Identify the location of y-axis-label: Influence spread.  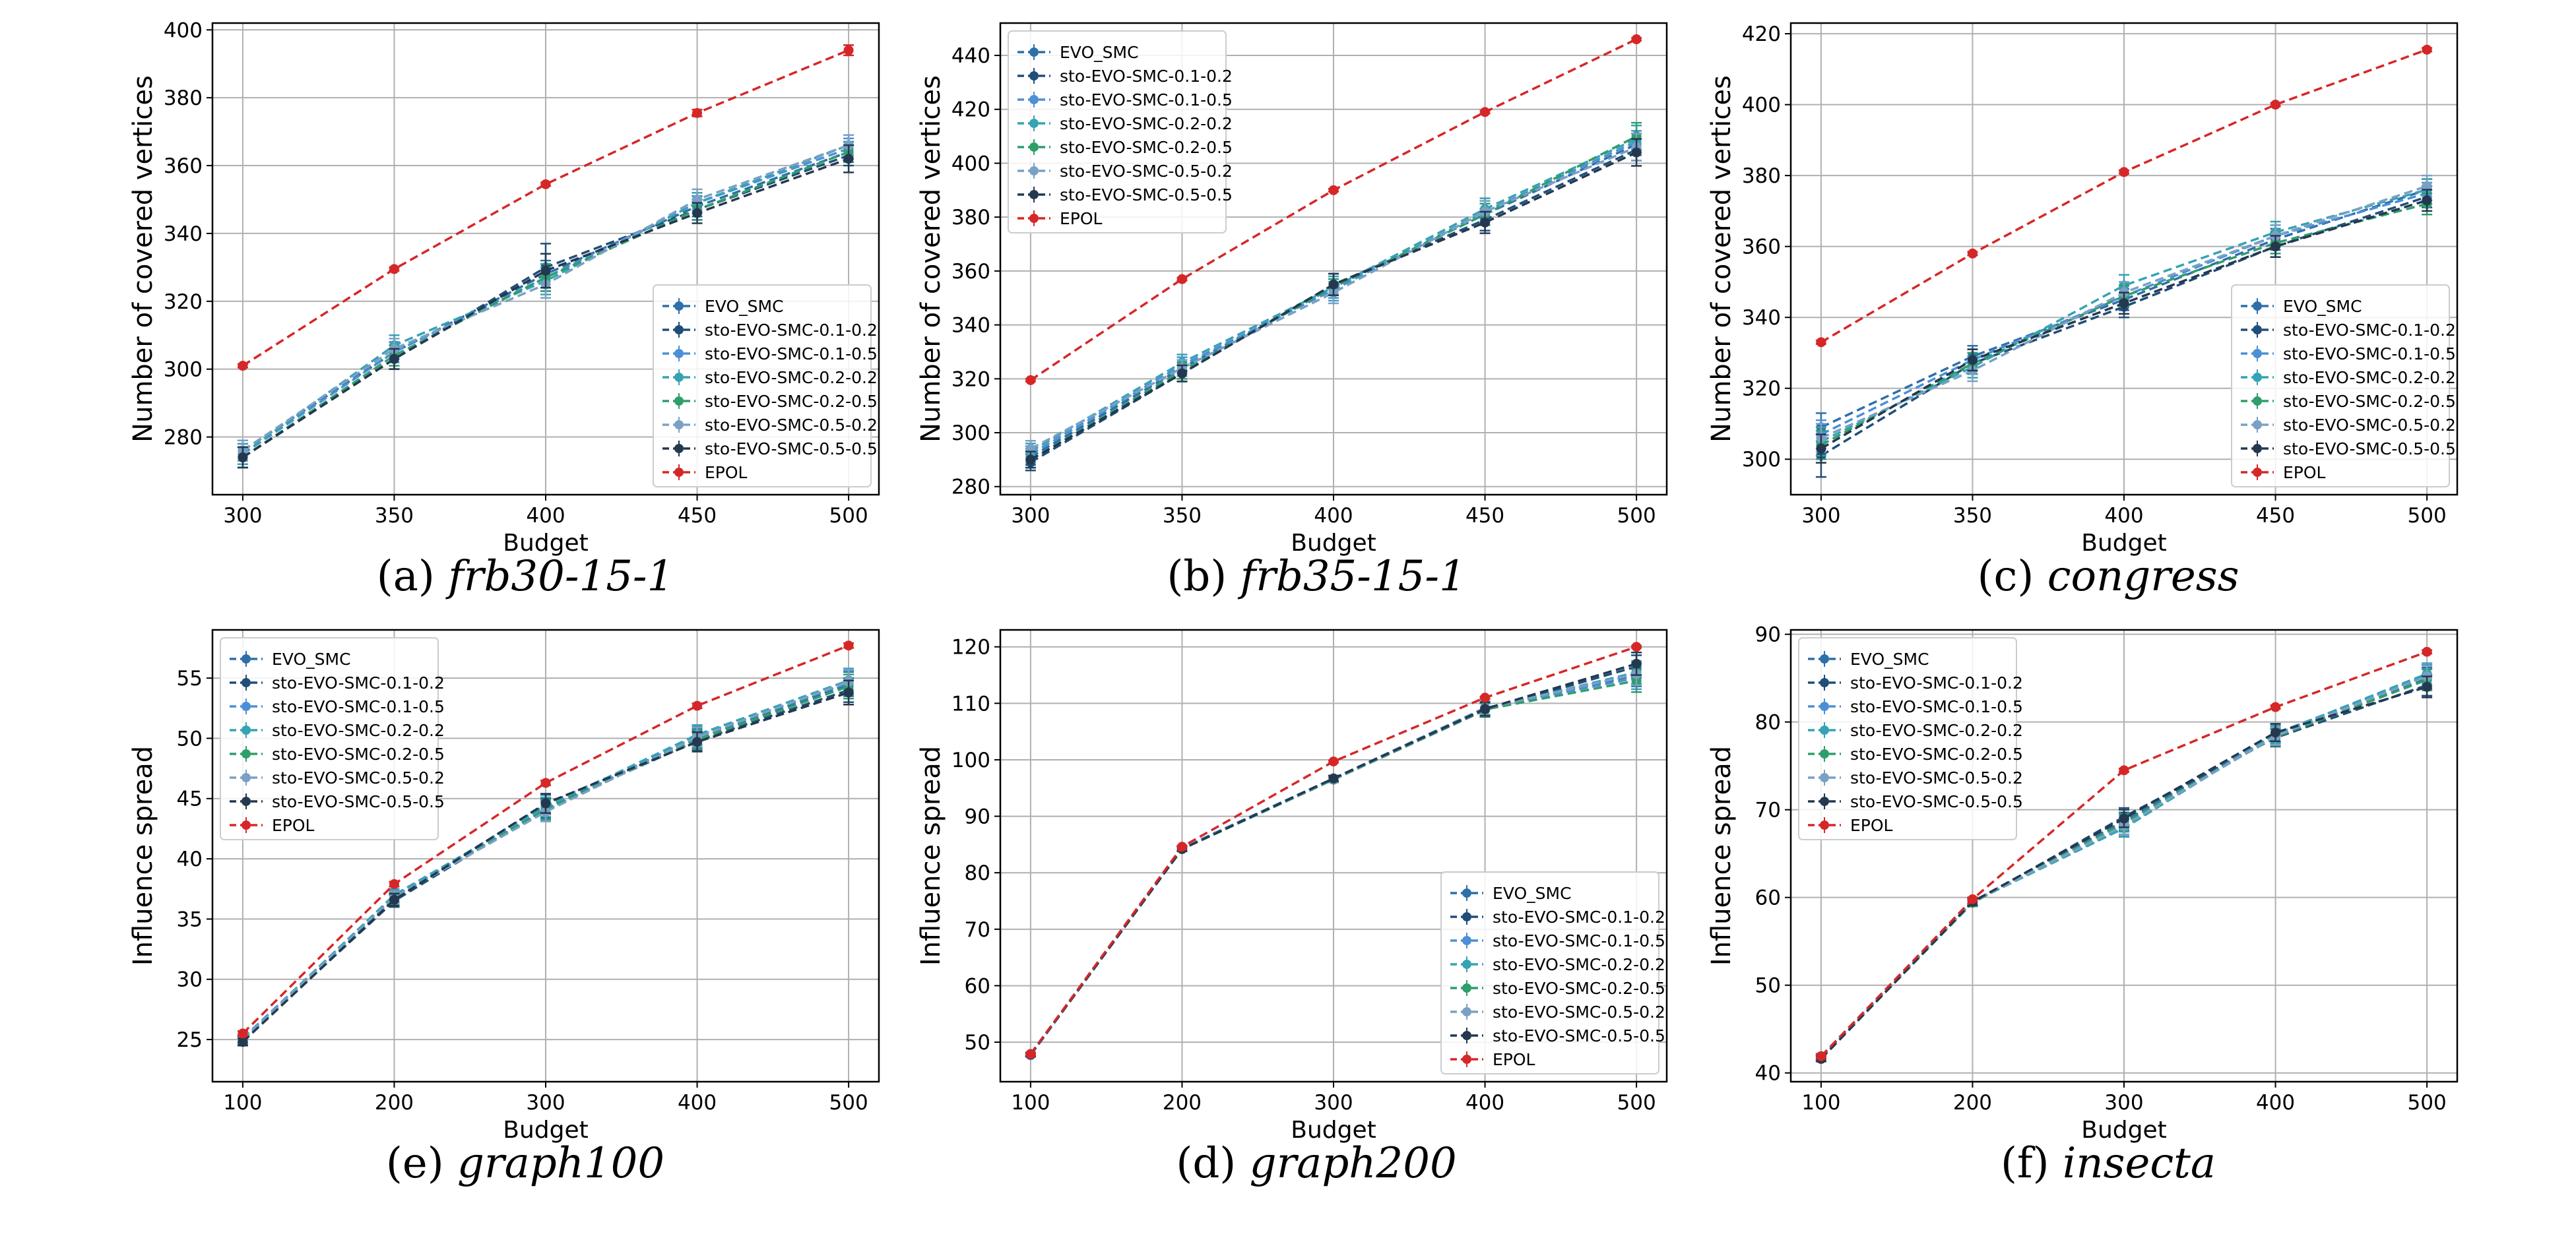
(931, 856).